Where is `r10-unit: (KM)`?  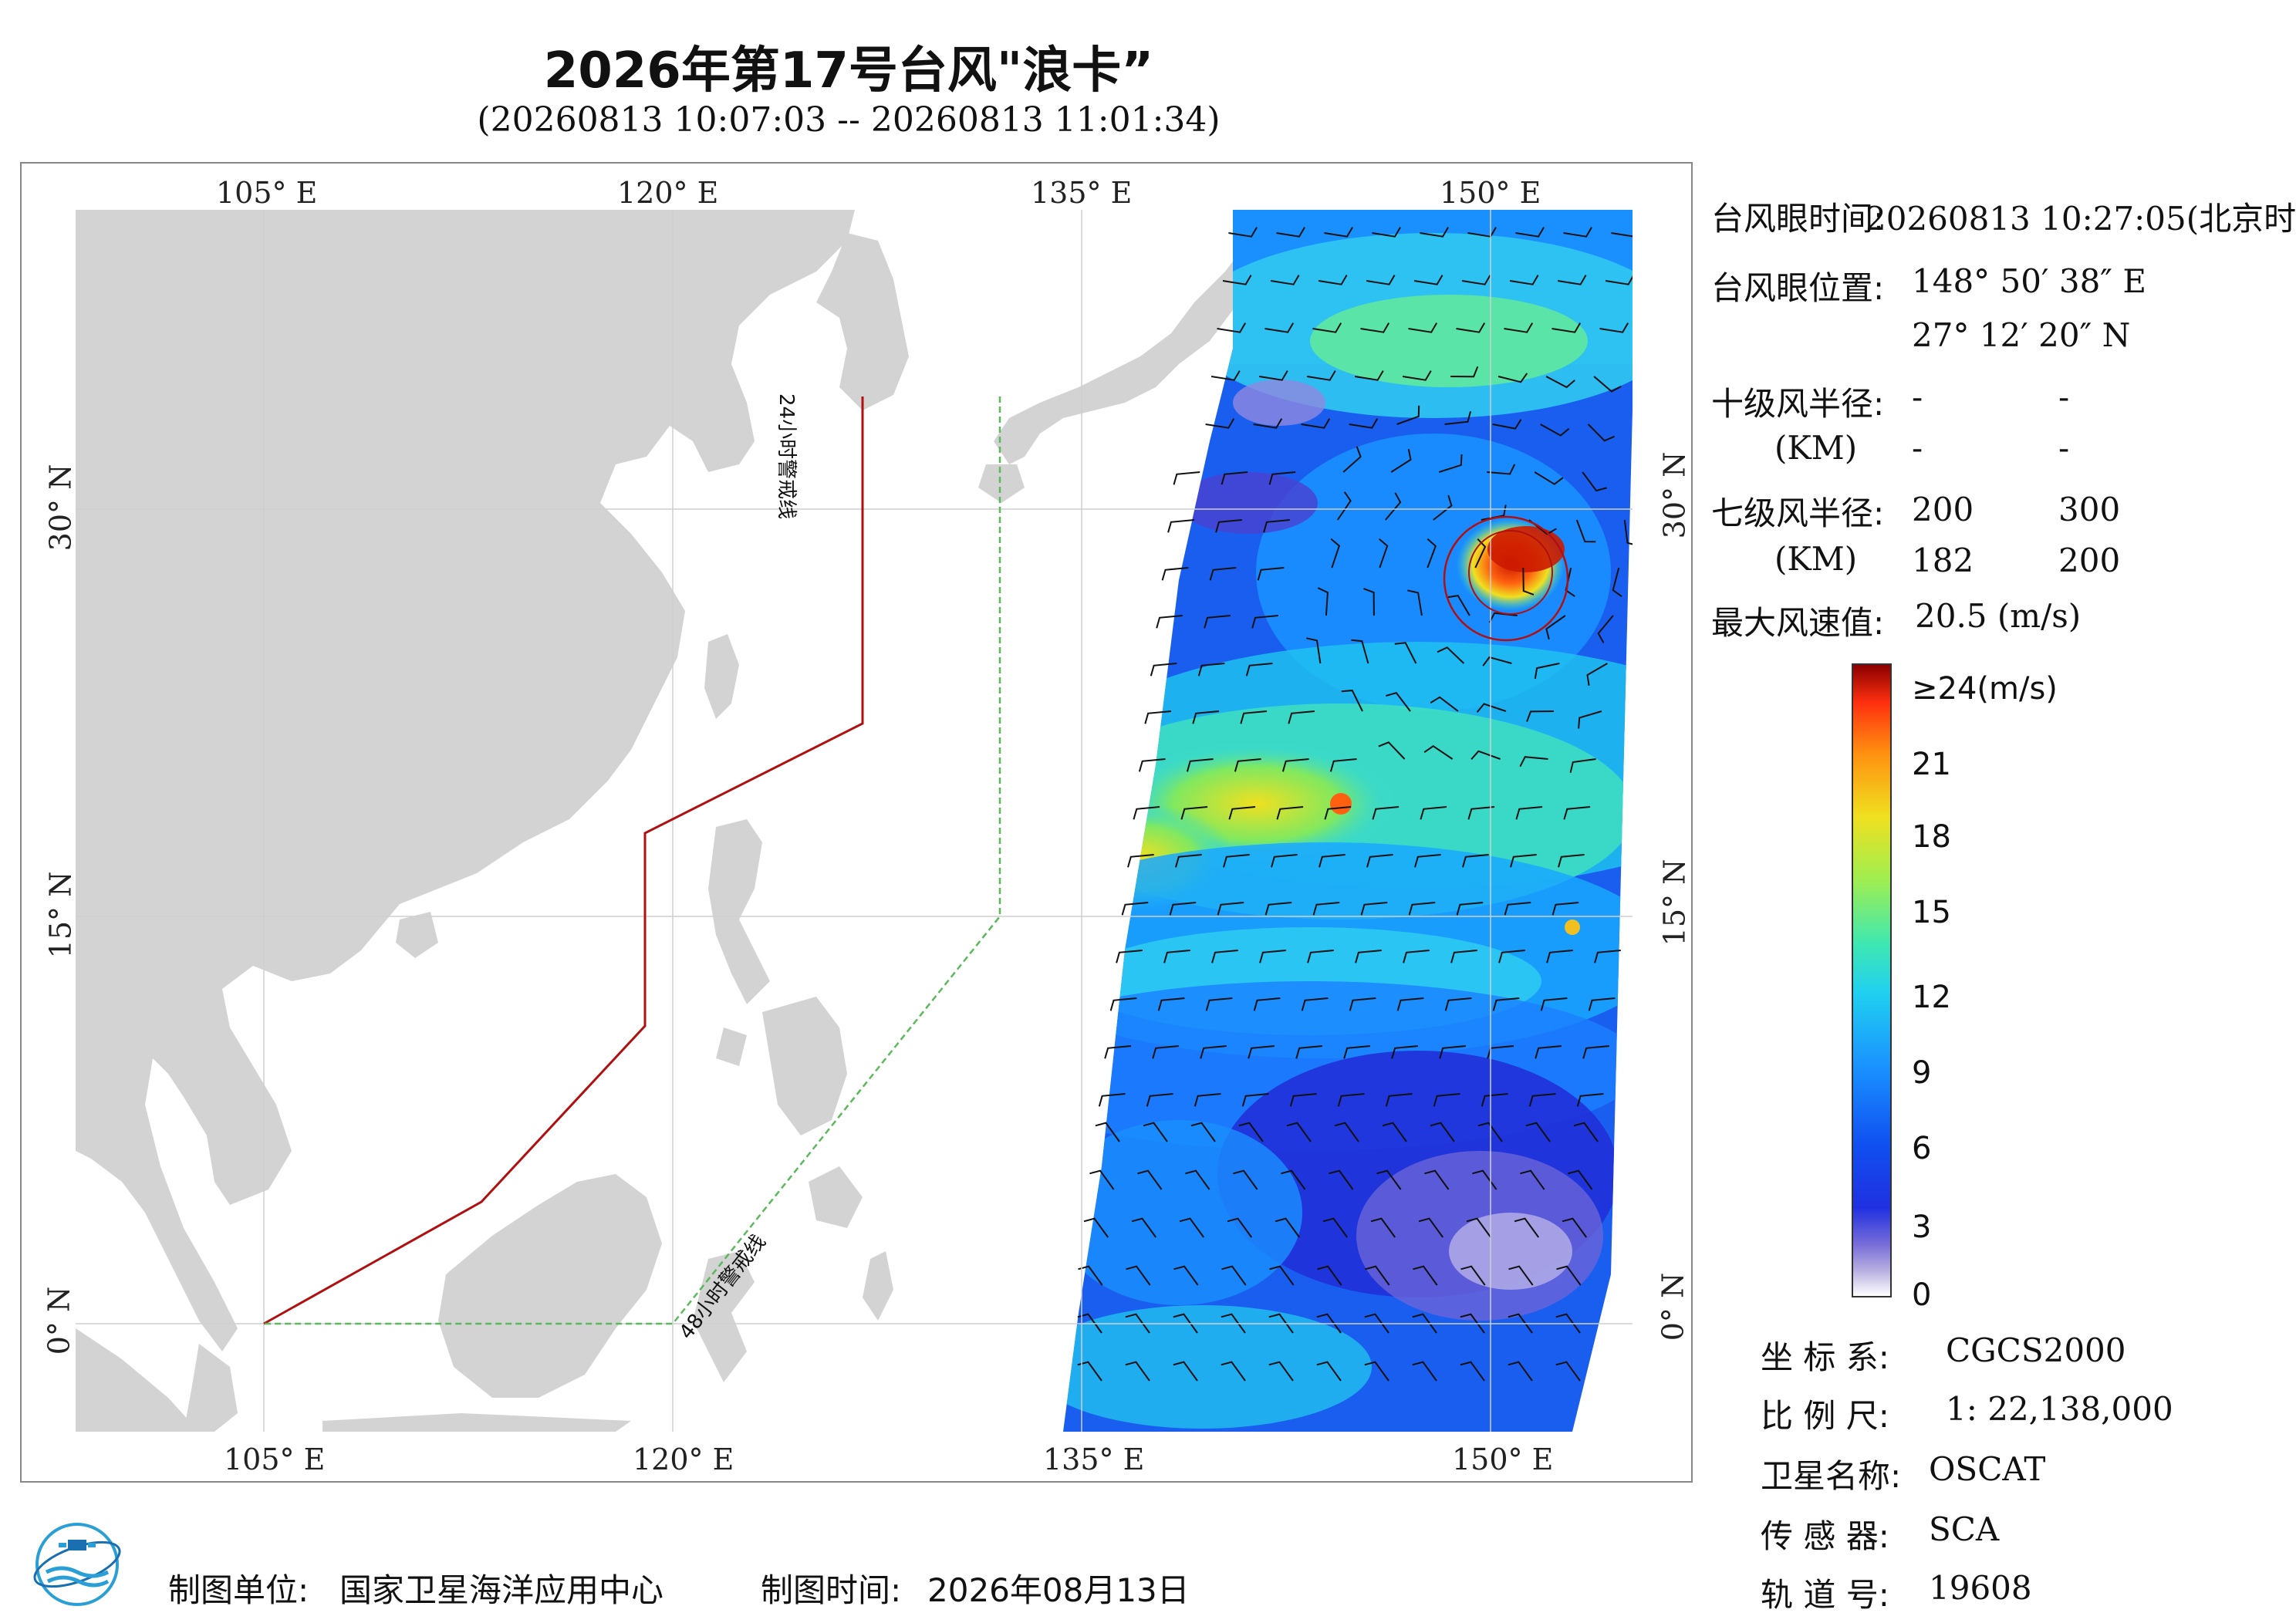 r10-unit: (KM) is located at coordinates (1816, 448).